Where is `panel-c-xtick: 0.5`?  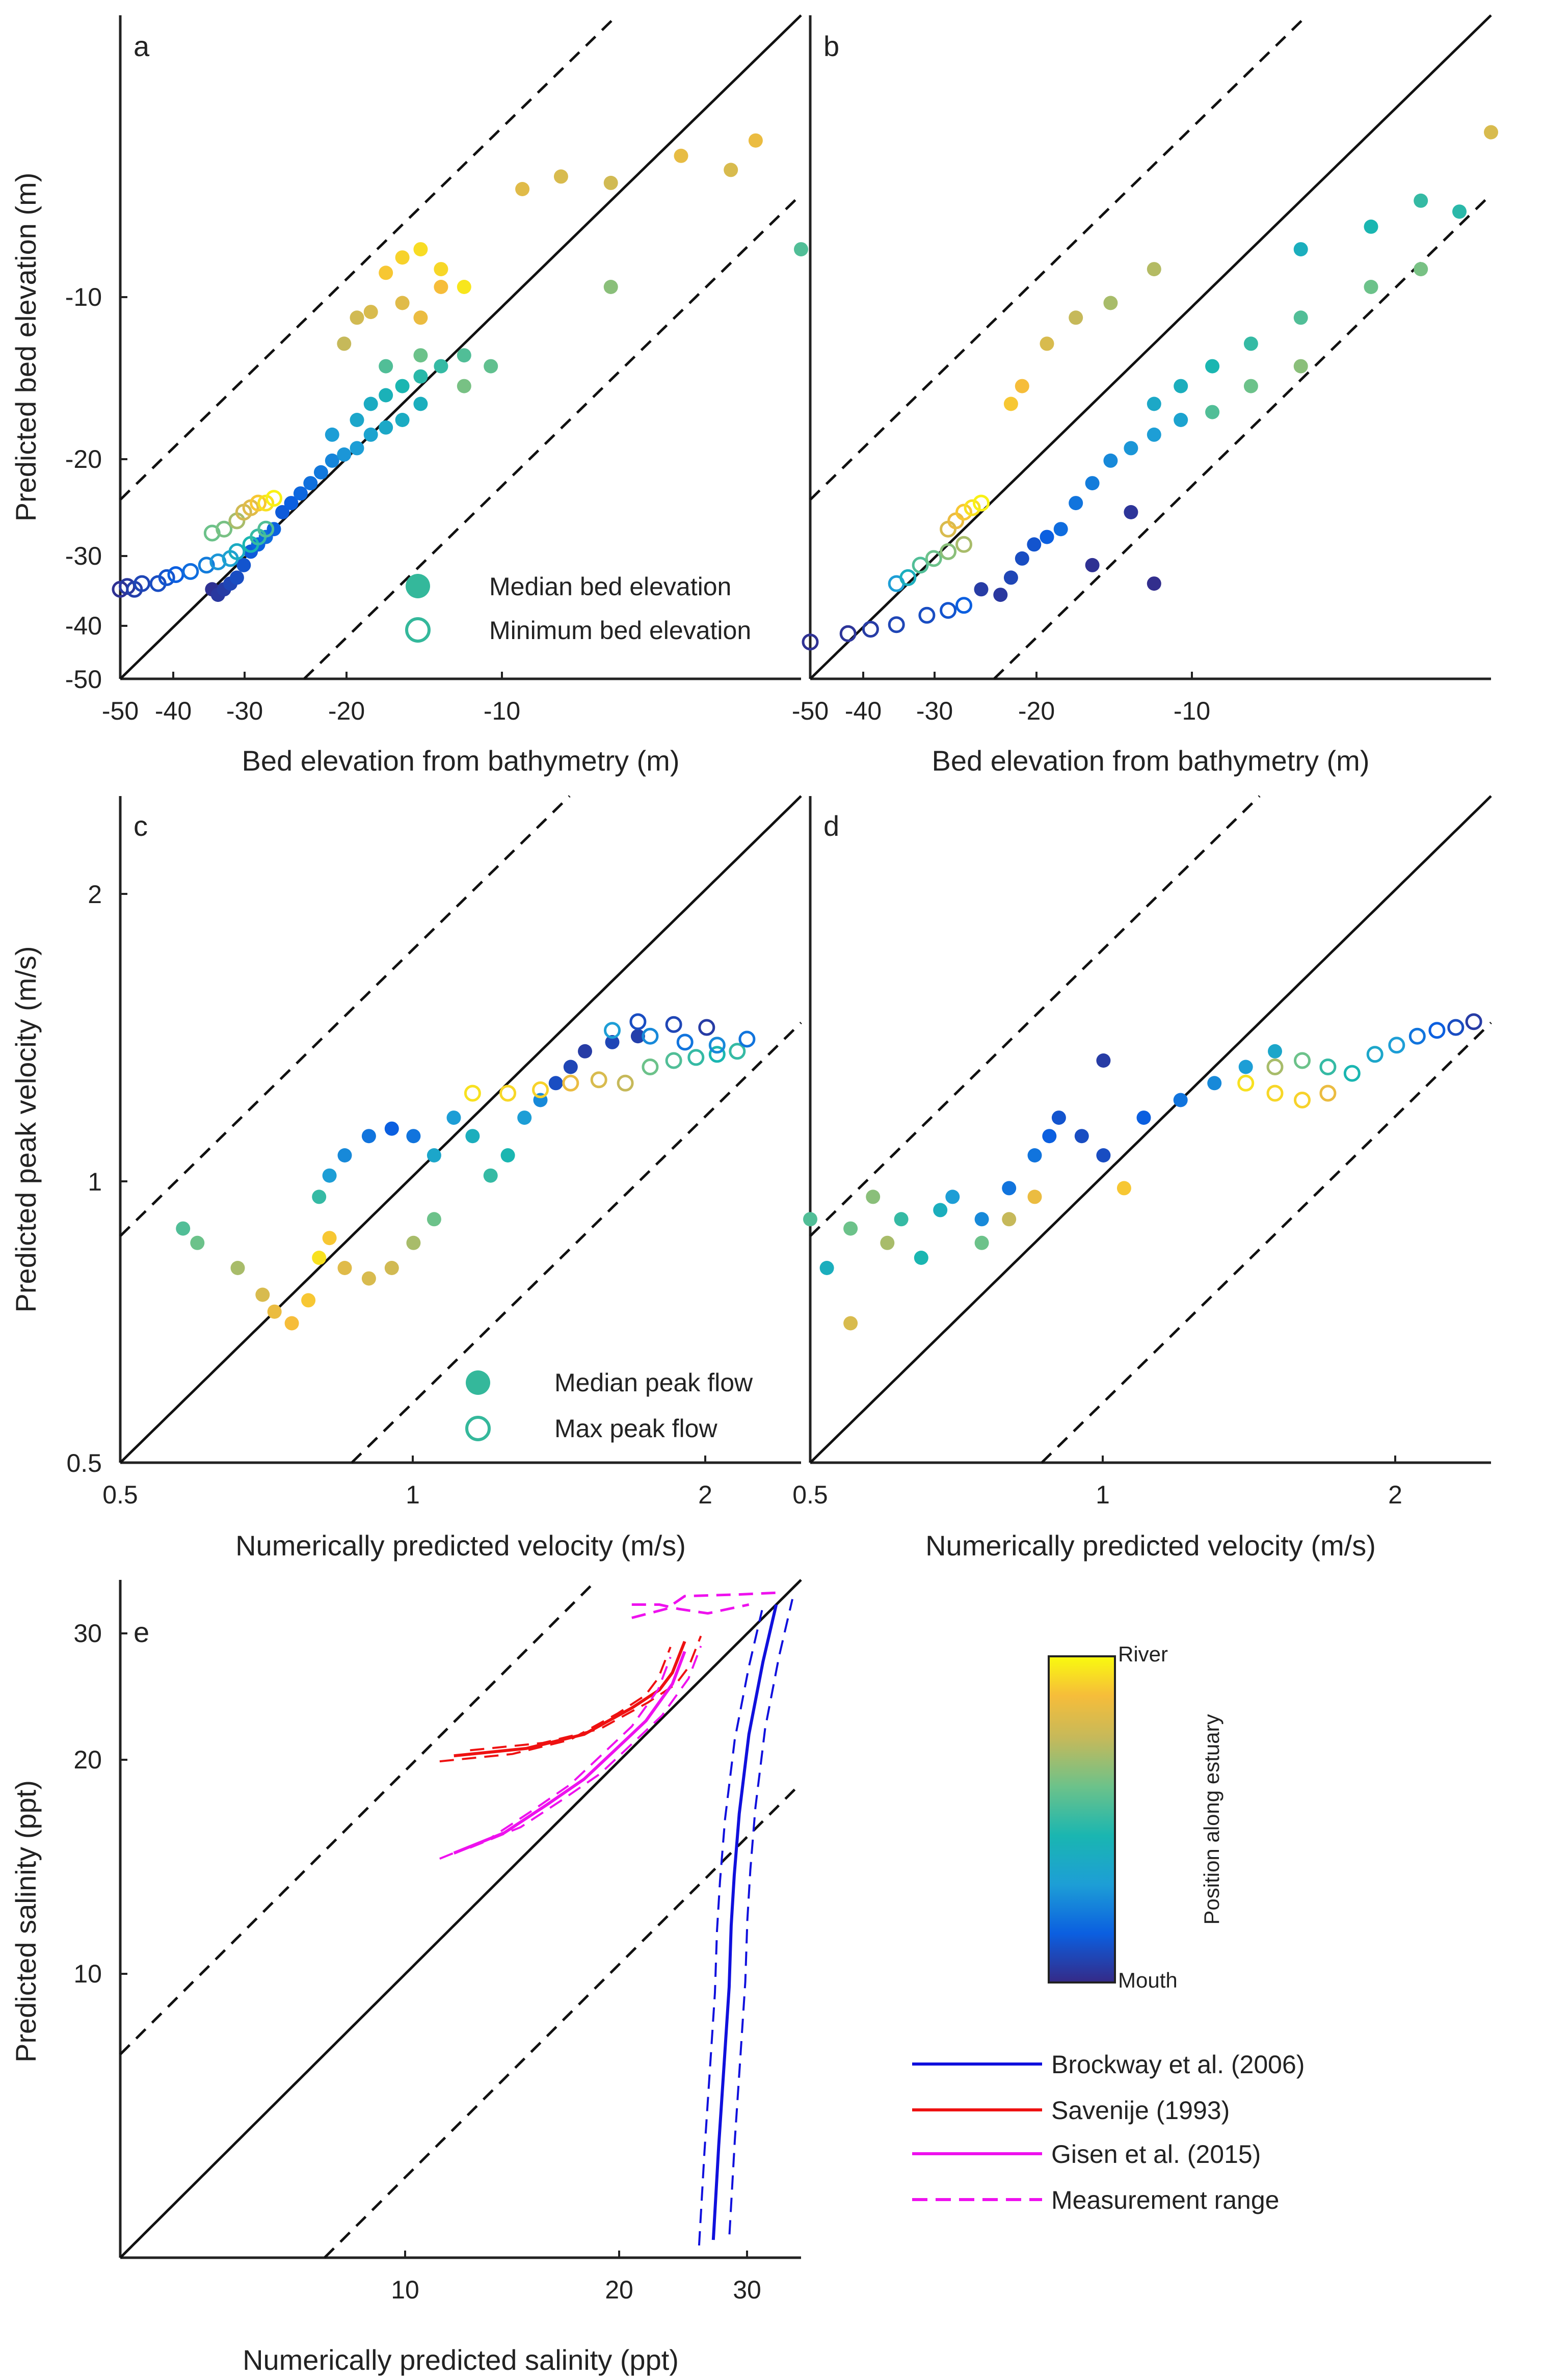 panel-c-xtick: 0.5 is located at coordinates (120, 1494).